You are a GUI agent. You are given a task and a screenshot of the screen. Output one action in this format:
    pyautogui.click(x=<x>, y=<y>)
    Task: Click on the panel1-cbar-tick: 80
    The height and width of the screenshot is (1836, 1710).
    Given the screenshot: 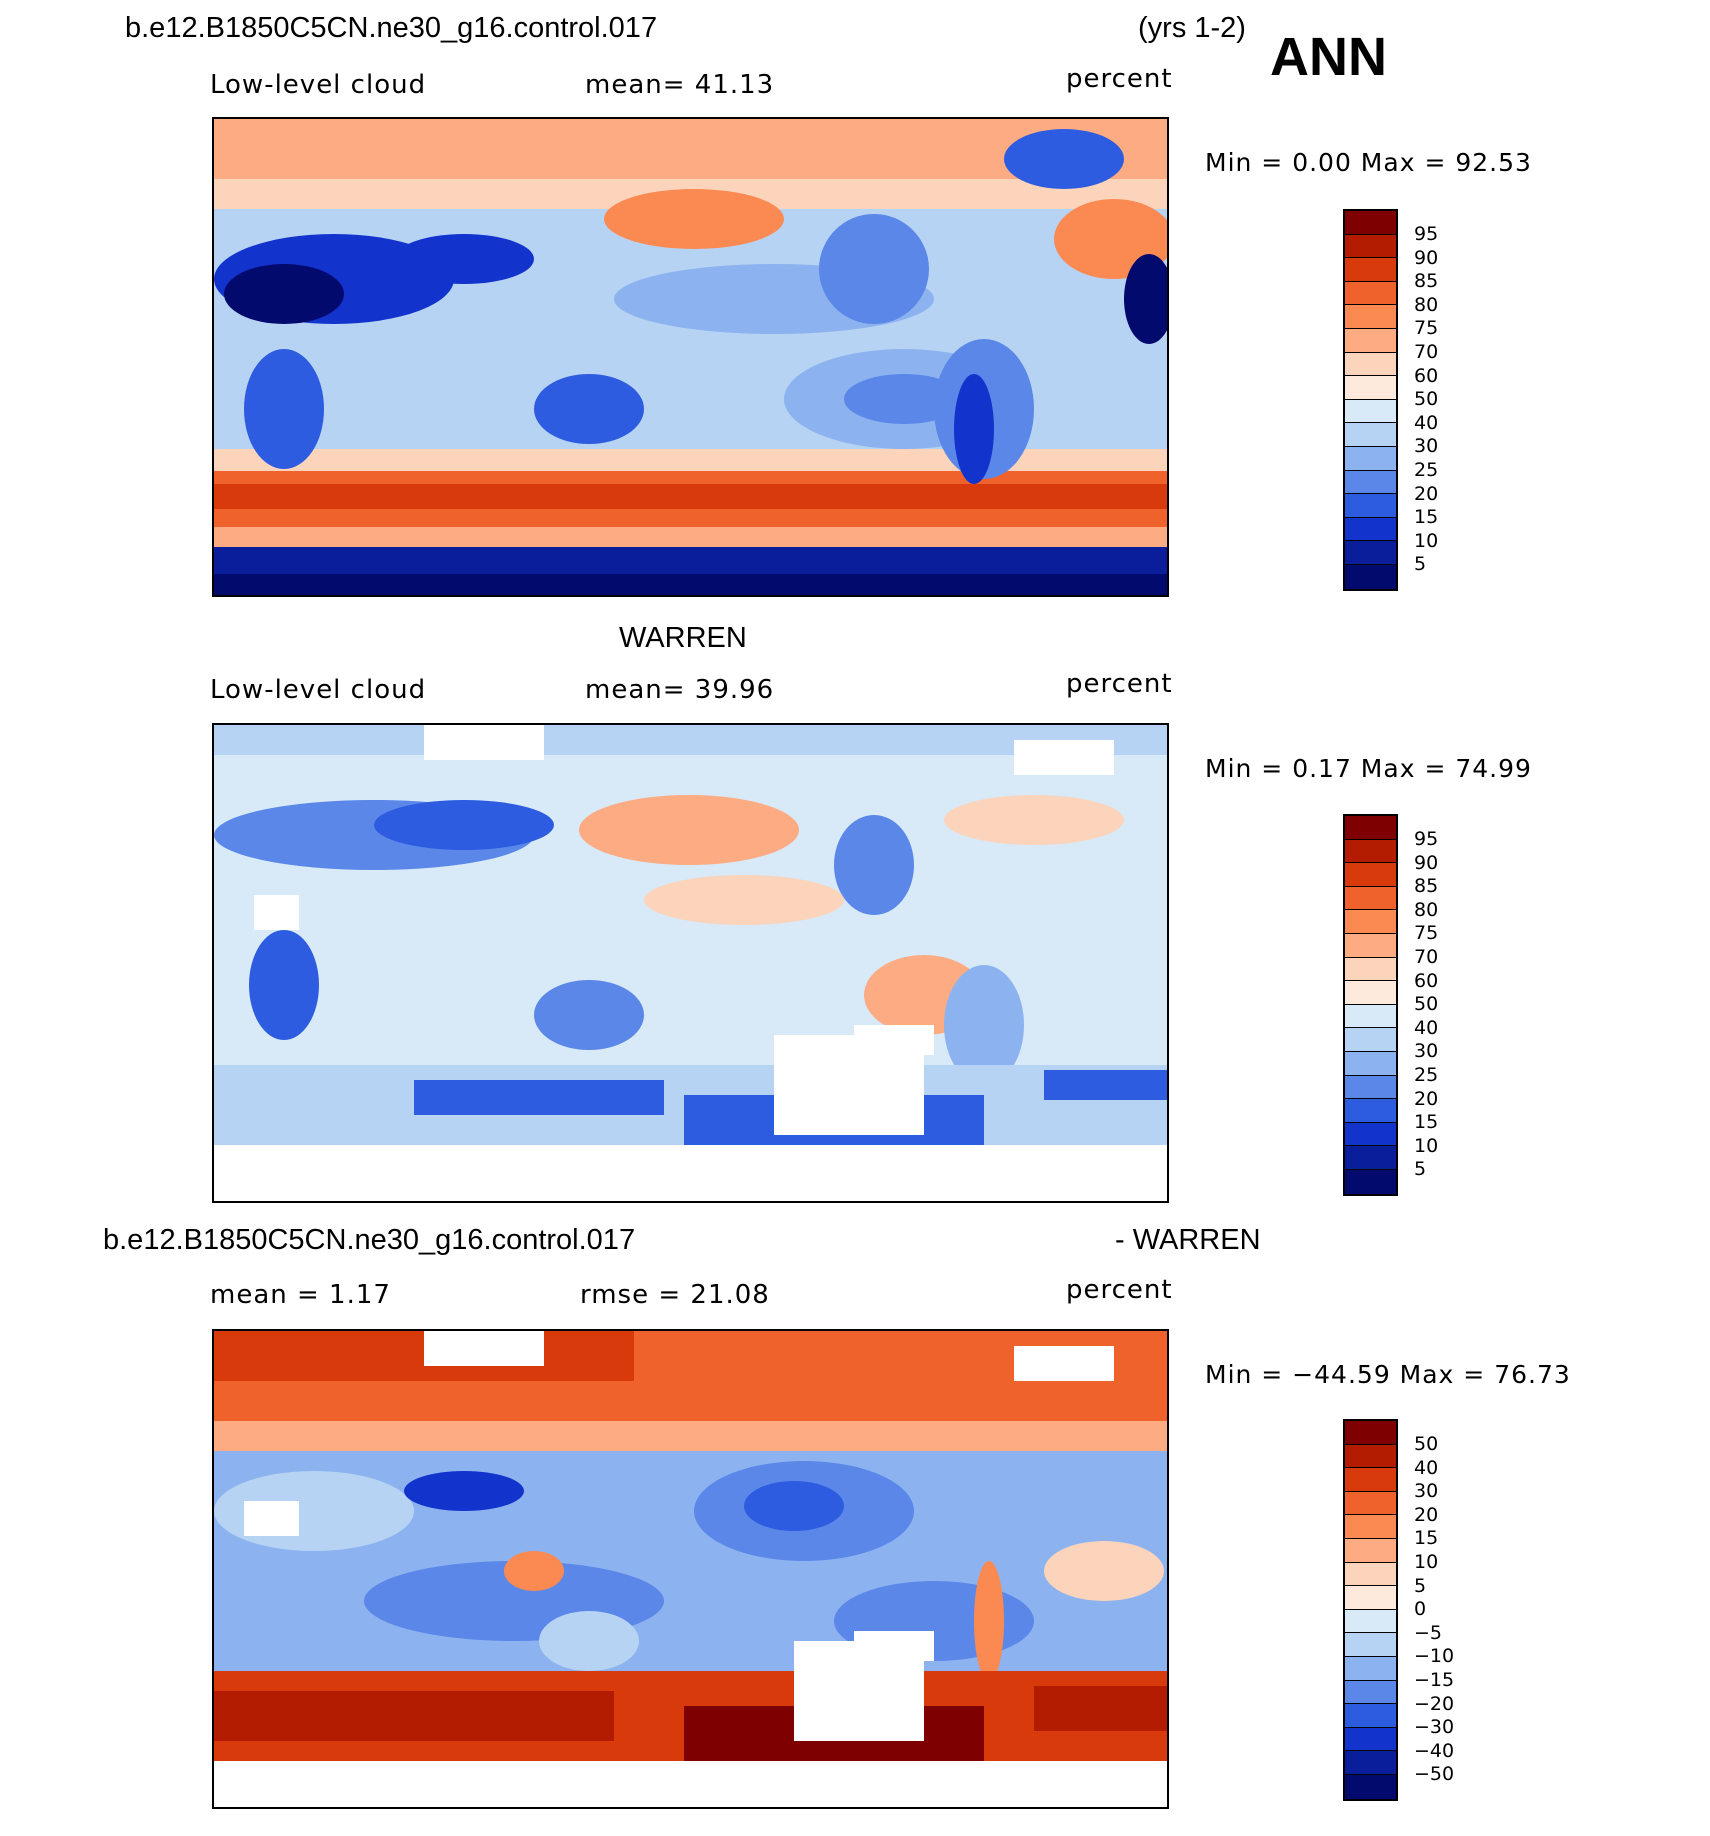 What is the action you would take?
    pyautogui.click(x=1426, y=304)
    